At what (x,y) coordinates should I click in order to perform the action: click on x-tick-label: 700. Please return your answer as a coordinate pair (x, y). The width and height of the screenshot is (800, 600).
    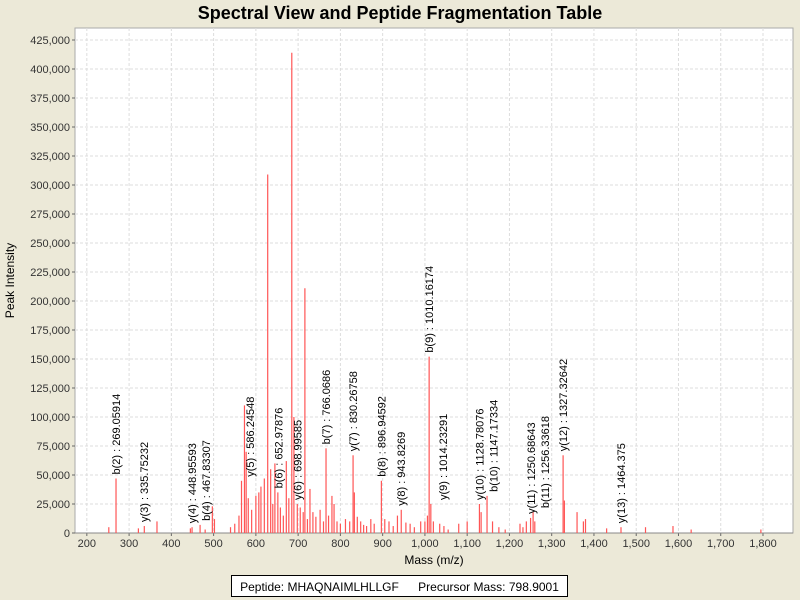
    Looking at the image, I should click on (298, 544).